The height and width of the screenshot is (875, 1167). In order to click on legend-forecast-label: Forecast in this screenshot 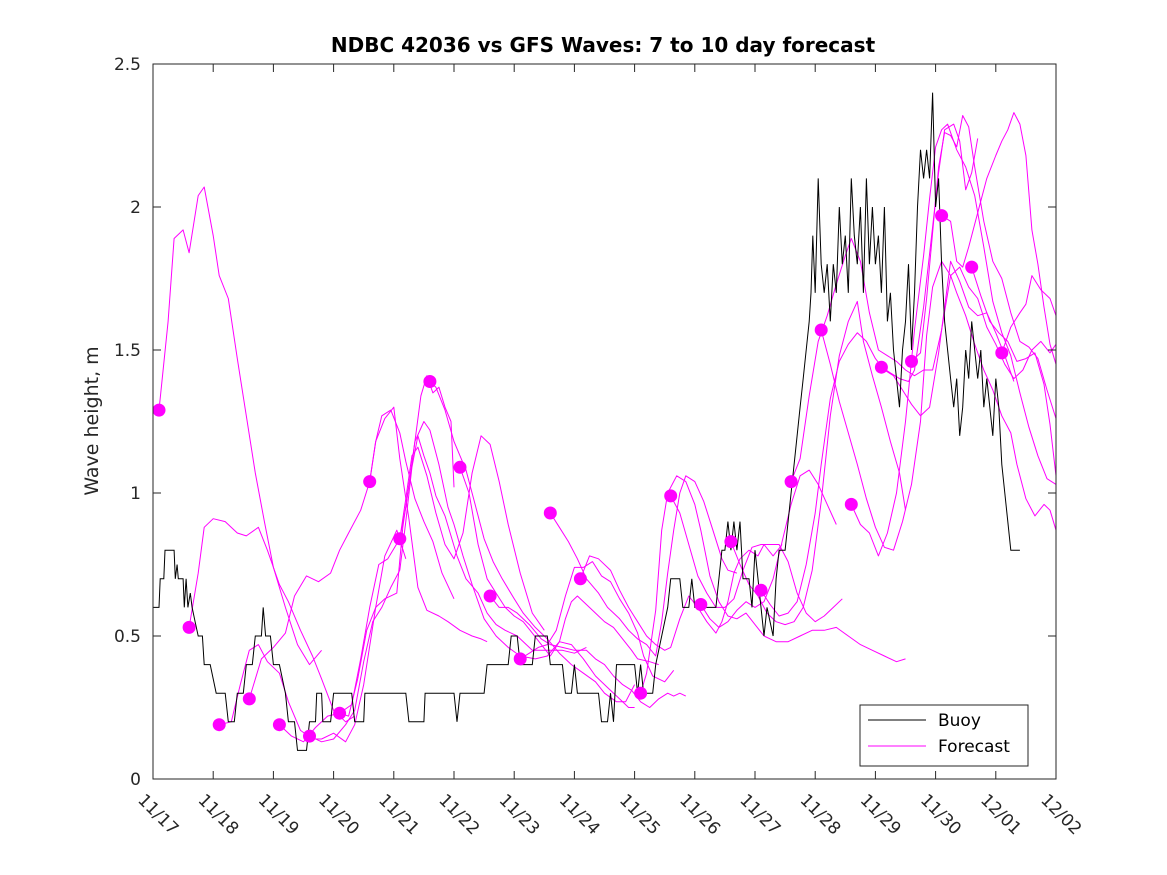, I will do `click(974, 747)`.